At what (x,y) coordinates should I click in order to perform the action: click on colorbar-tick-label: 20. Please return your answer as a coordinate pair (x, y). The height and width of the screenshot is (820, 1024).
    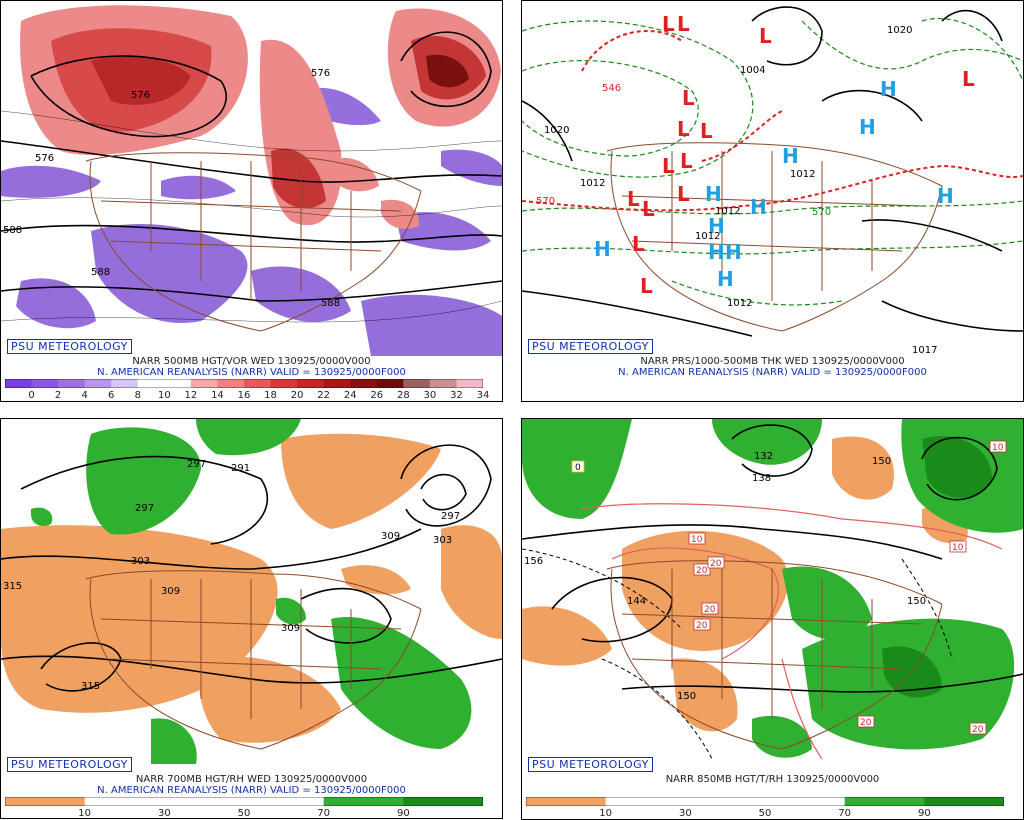
    Looking at the image, I should click on (297, 395).